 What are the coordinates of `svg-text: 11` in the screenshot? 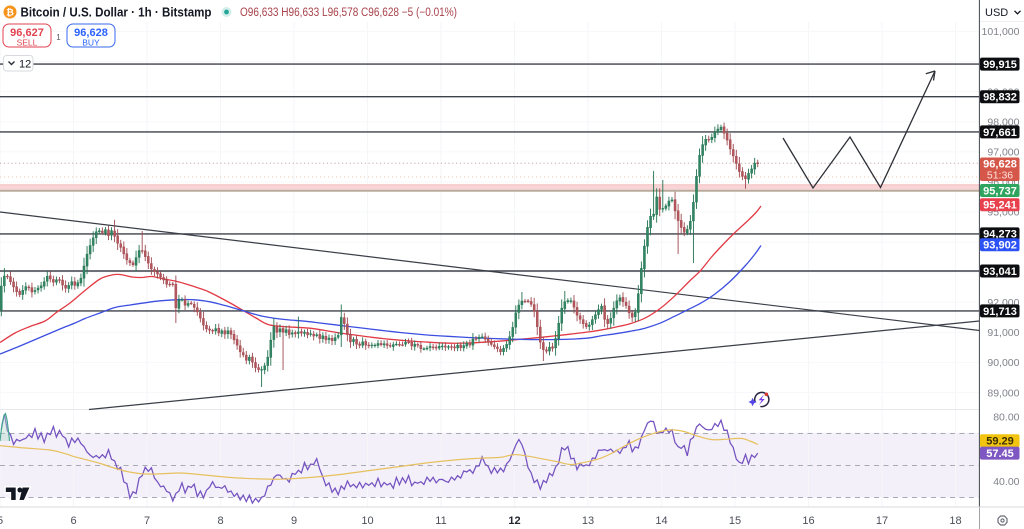 It's located at (440, 521).